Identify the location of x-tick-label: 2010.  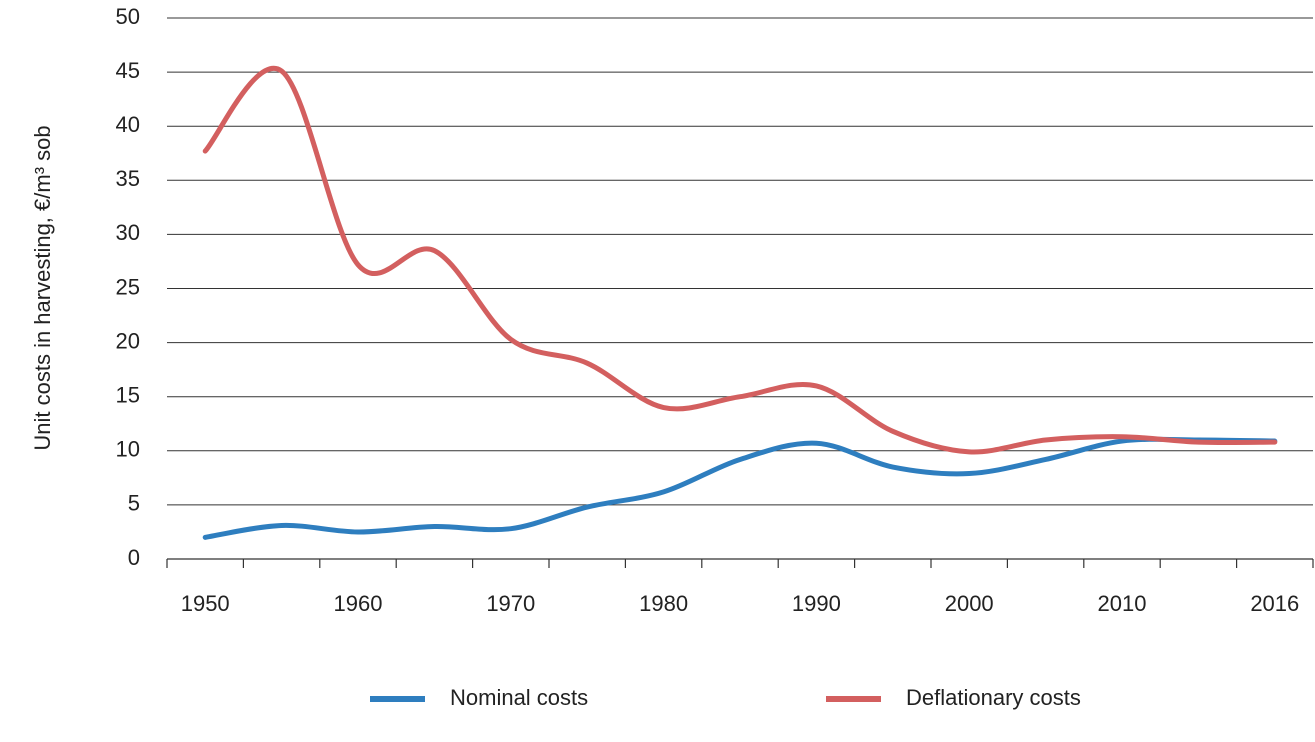
(1122, 603).